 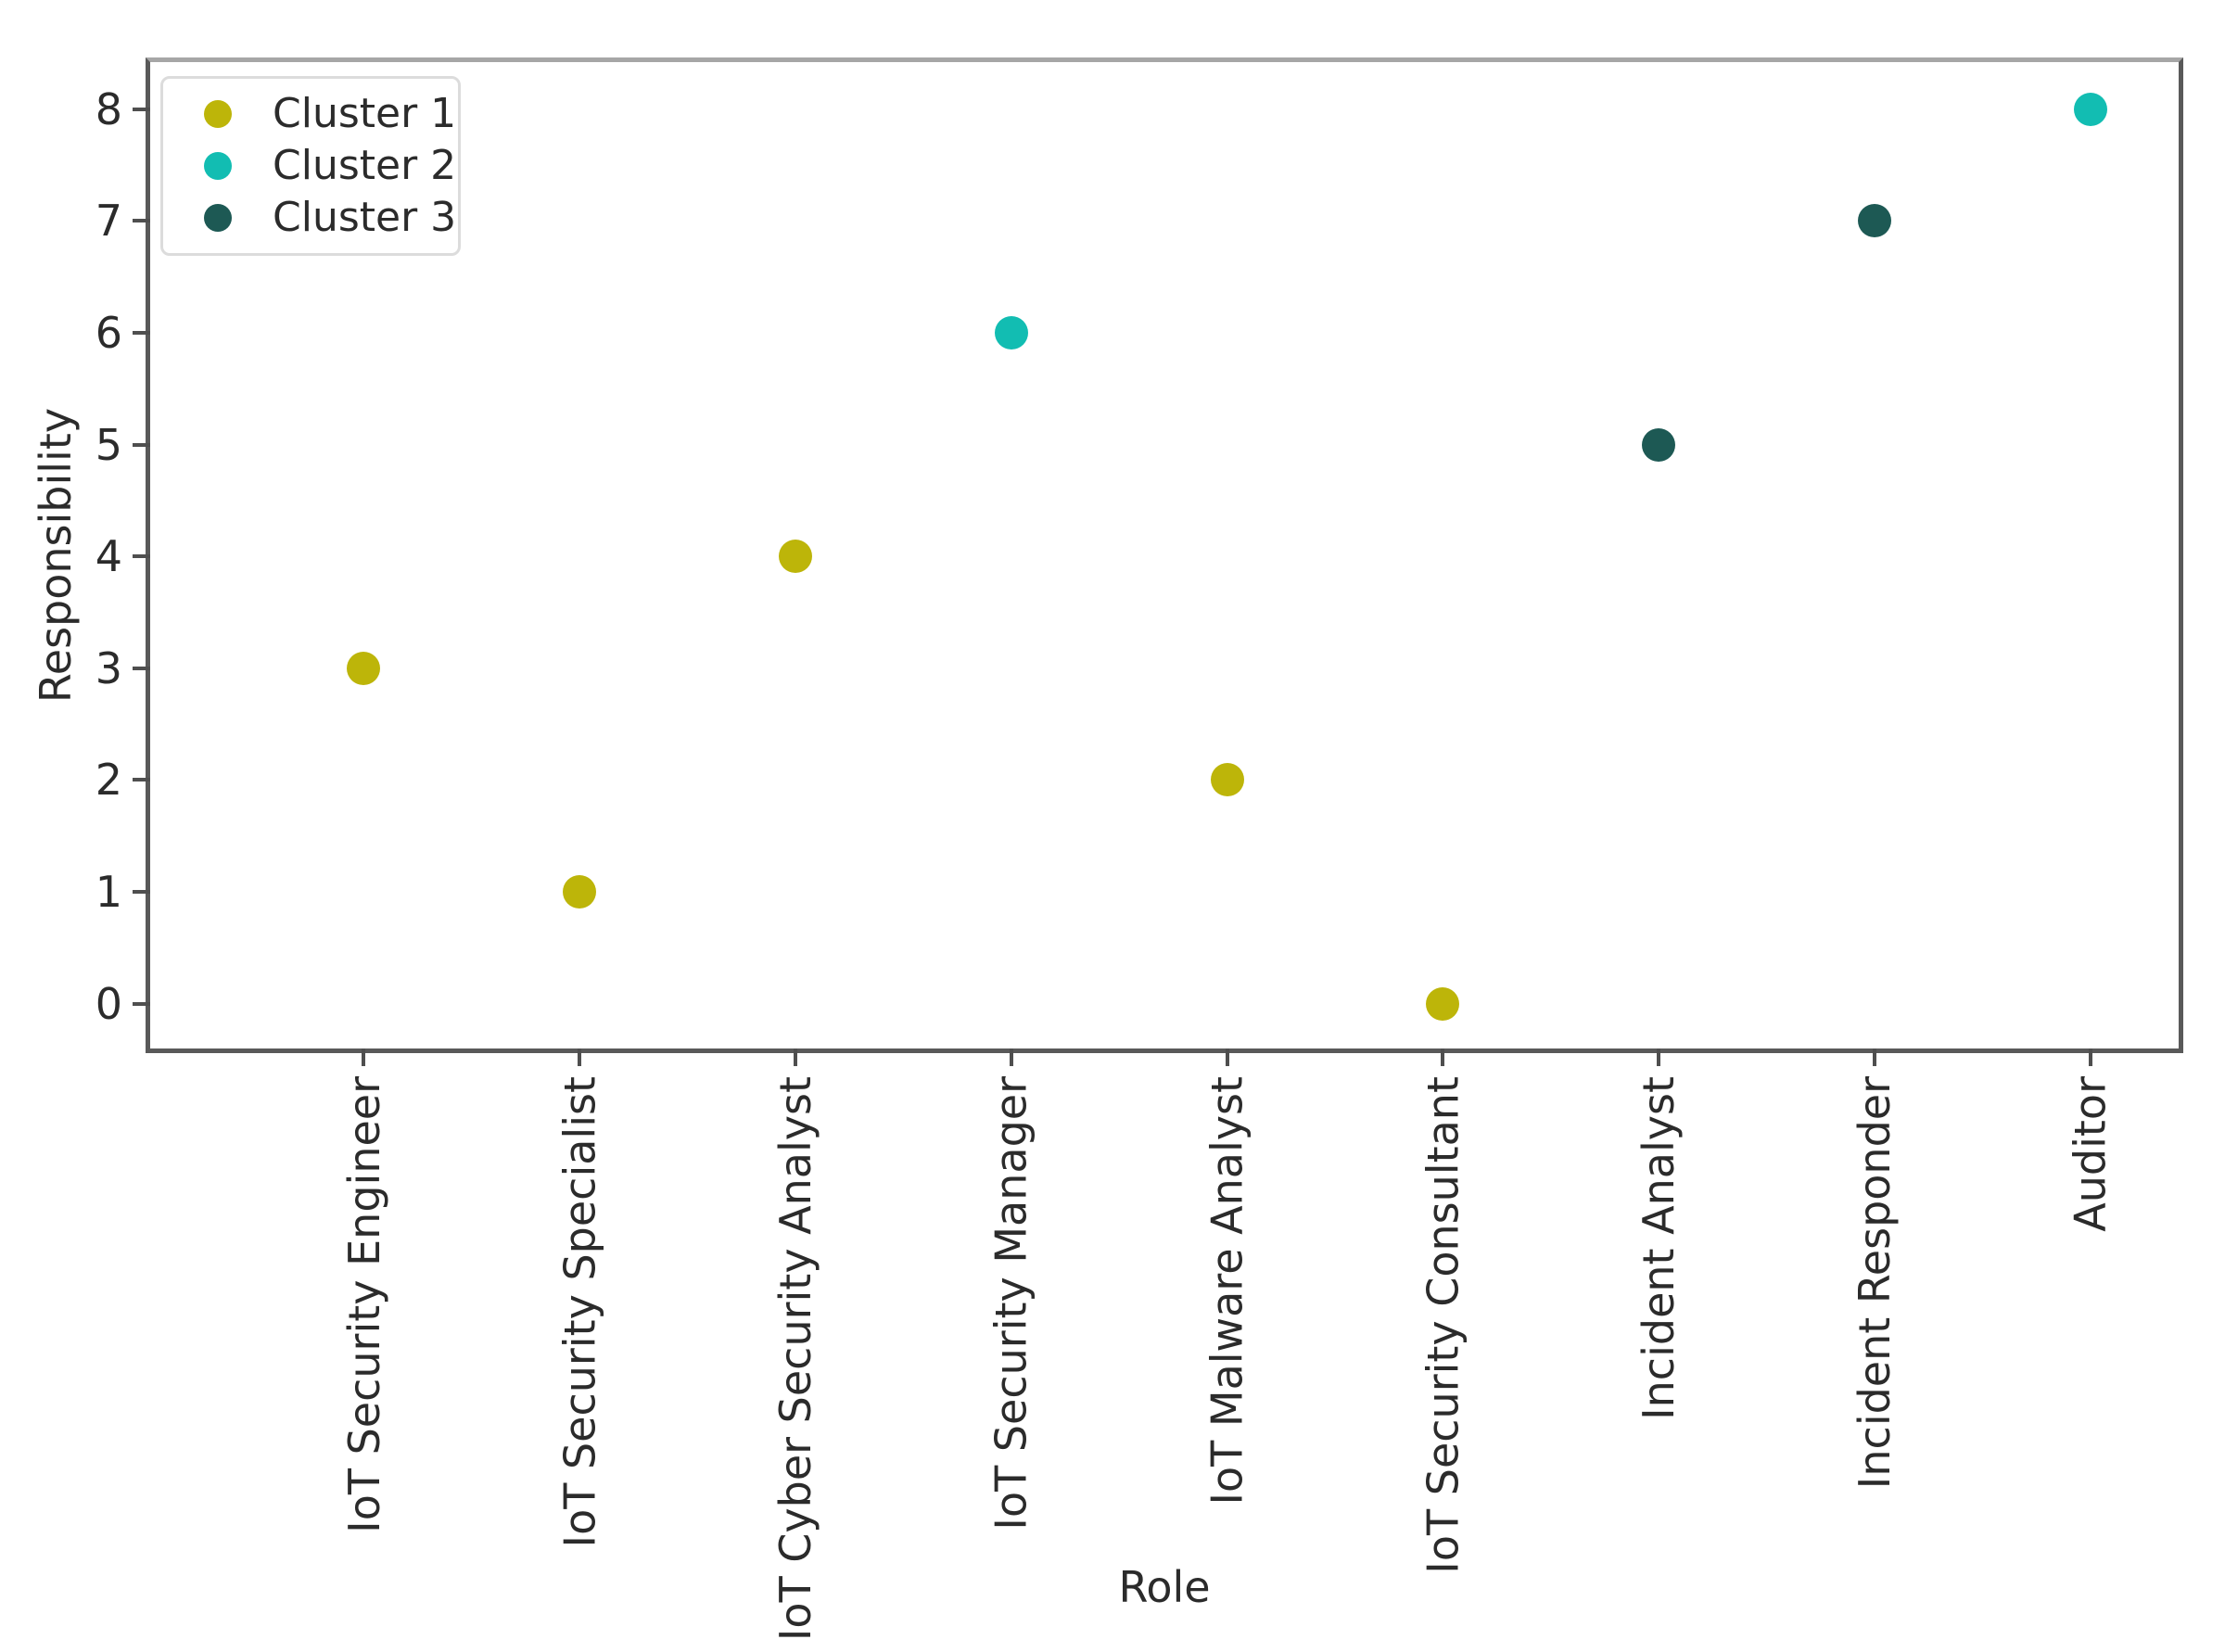 I want to click on x-tick-label-text: Auditor, so click(x=2090, y=1154).